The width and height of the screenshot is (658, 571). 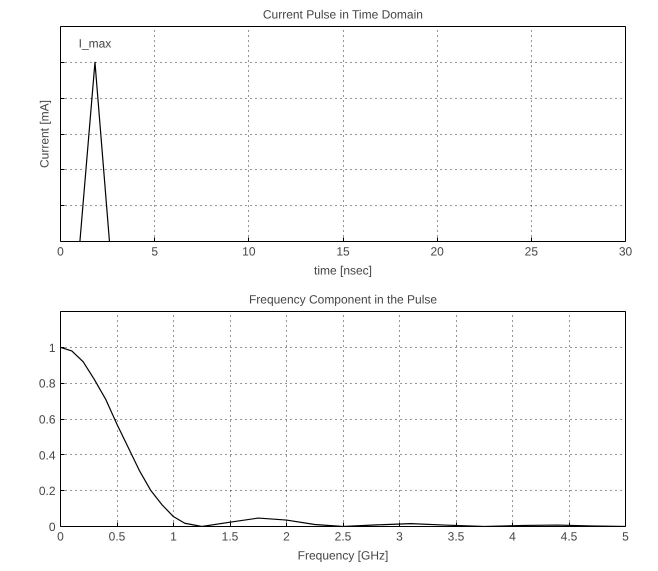 I want to click on x-axis-title: Frequency [GHz], so click(x=343, y=555).